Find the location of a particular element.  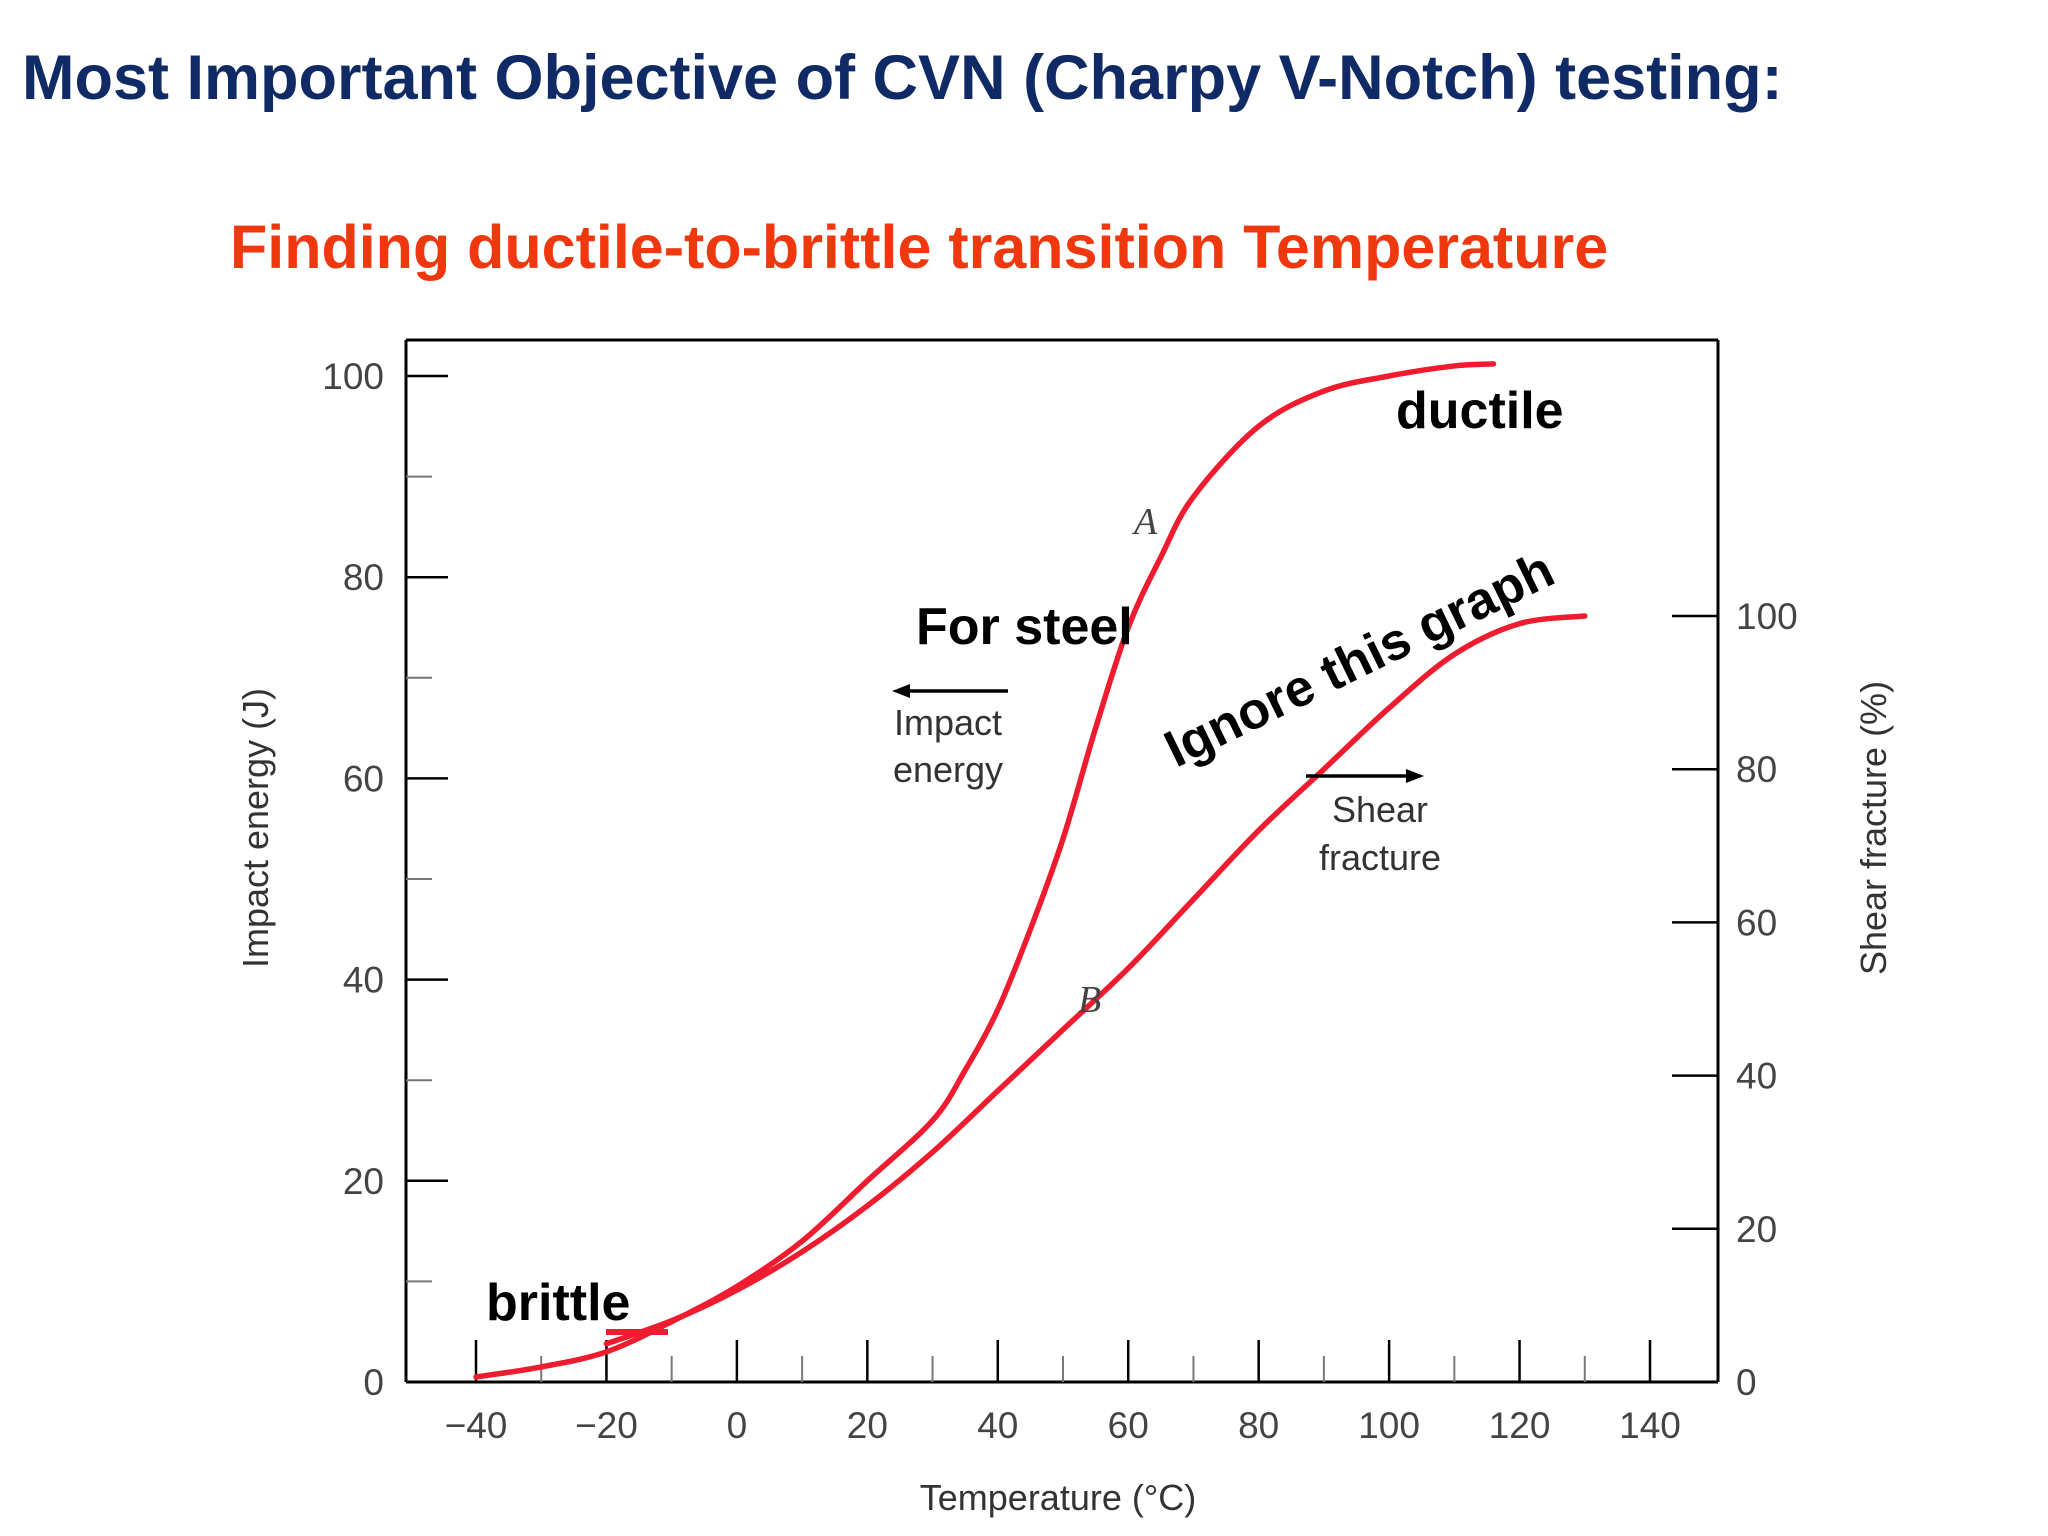

curve-label-a: A is located at coordinates (1144, 522).